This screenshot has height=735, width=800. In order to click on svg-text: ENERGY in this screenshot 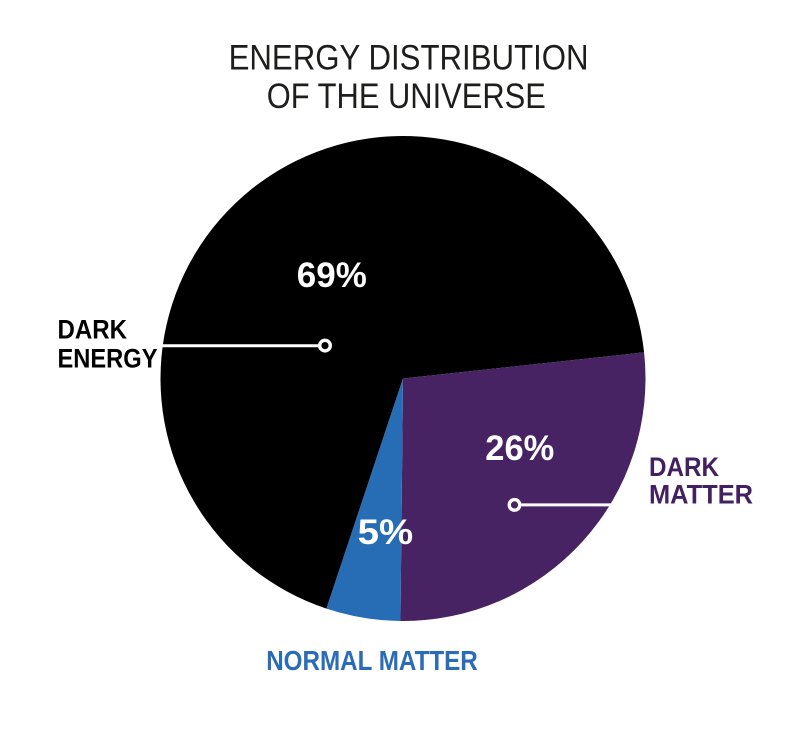, I will do `click(108, 359)`.